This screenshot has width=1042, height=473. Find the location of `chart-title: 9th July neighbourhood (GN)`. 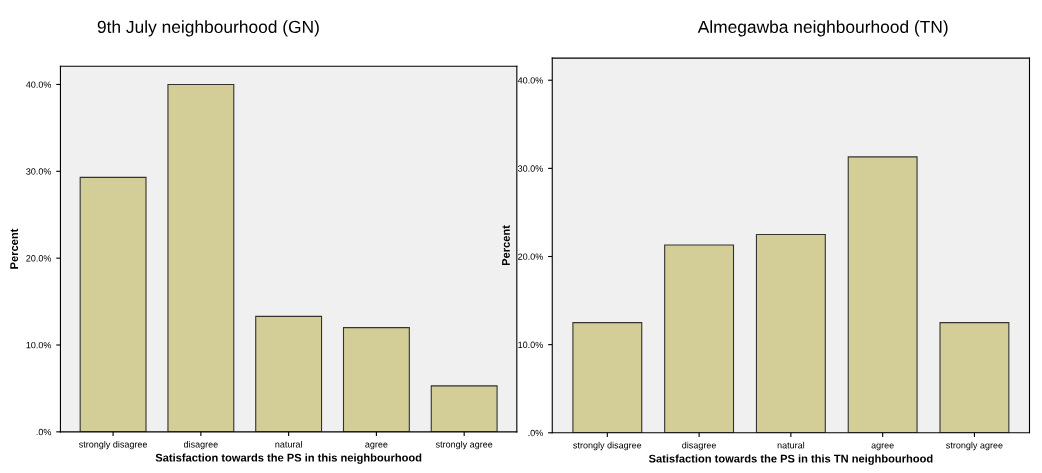

chart-title: 9th July neighbourhood (GN) is located at coordinates (208, 28).